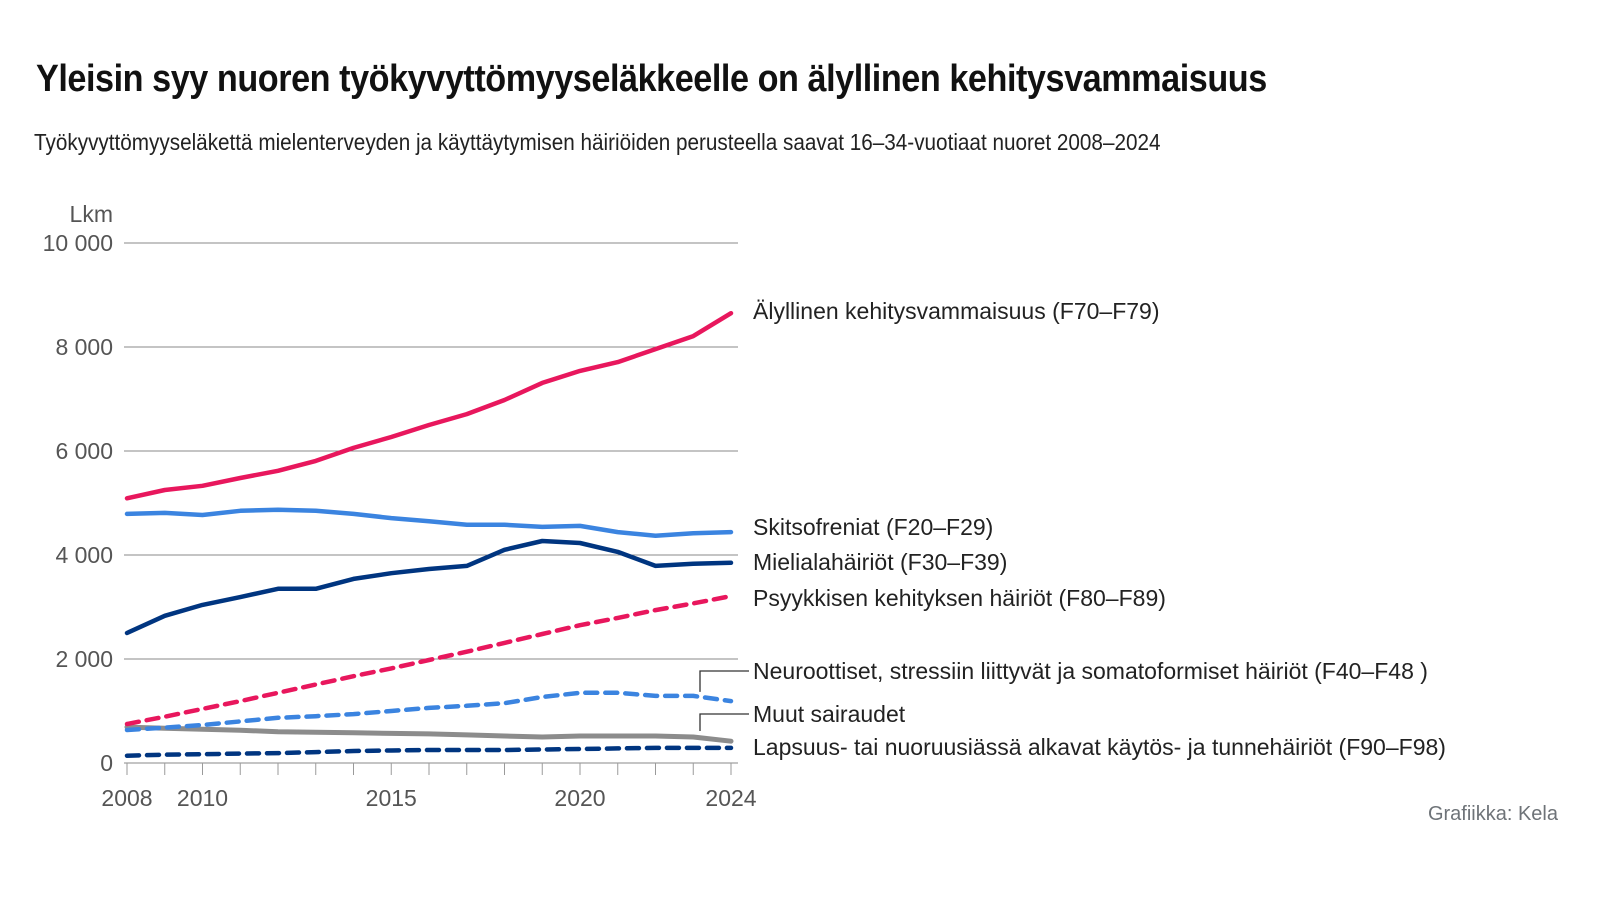 The height and width of the screenshot is (900, 1600). I want to click on y-tick-label: 8 000, so click(84, 347).